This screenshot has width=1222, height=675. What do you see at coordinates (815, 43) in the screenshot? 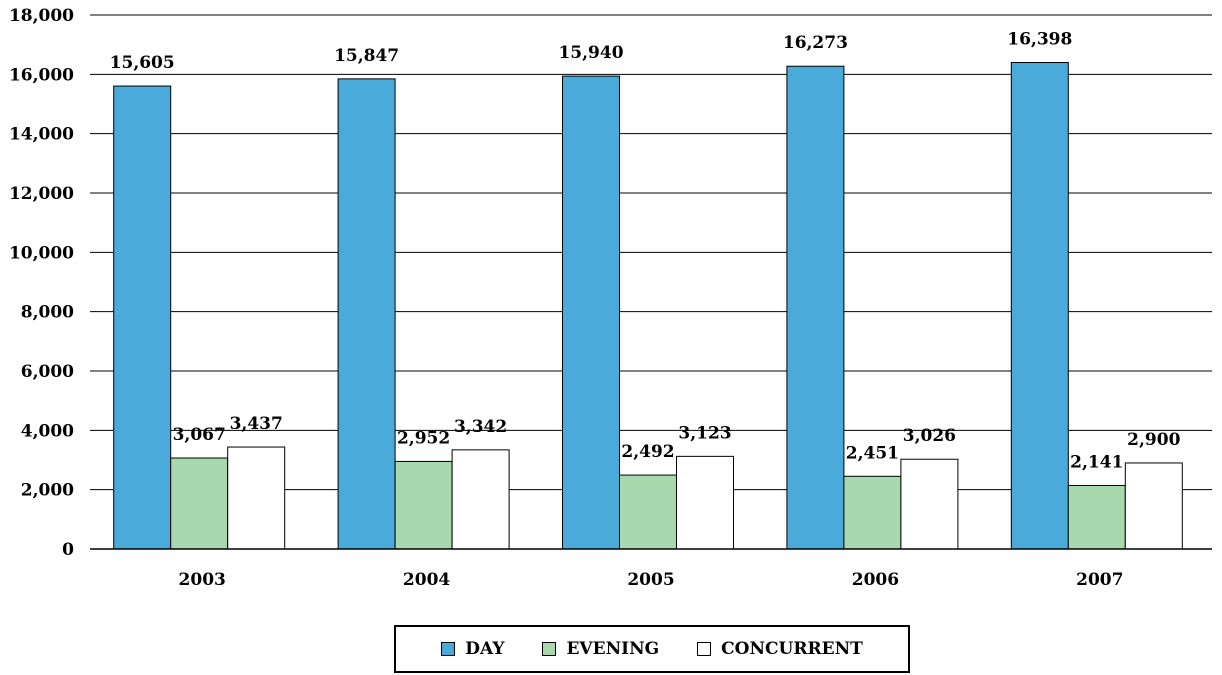
I see `data-label: 16,273` at bounding box center [815, 43].